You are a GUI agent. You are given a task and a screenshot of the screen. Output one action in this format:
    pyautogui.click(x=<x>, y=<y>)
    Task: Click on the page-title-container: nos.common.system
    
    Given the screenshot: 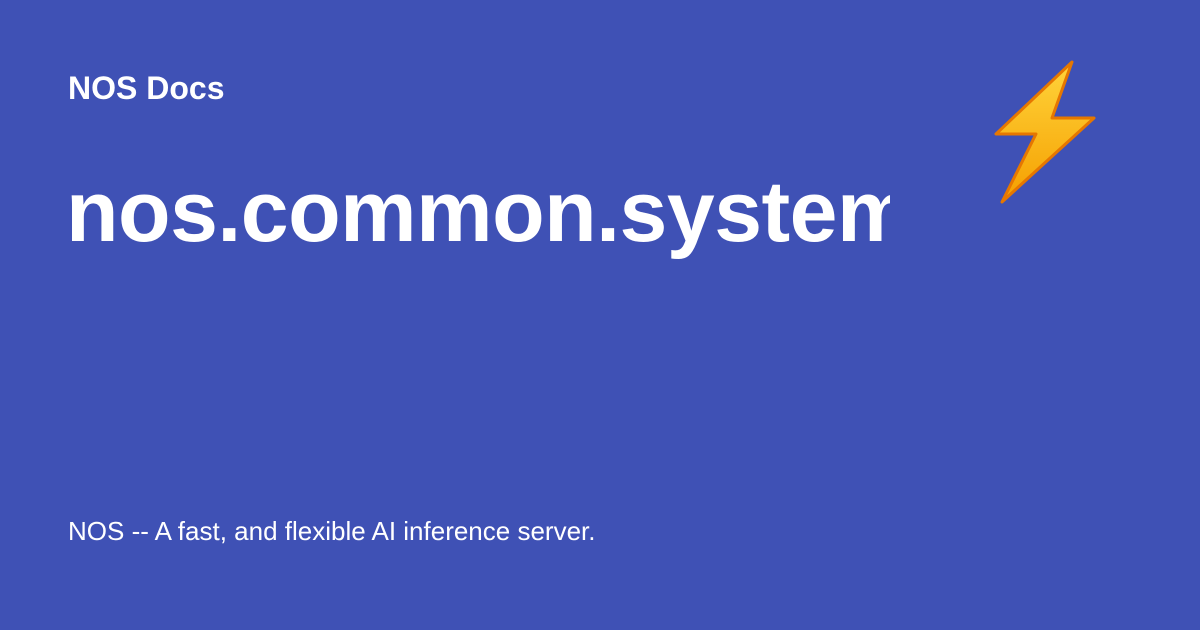 What is the action you would take?
    pyautogui.click(x=478, y=212)
    